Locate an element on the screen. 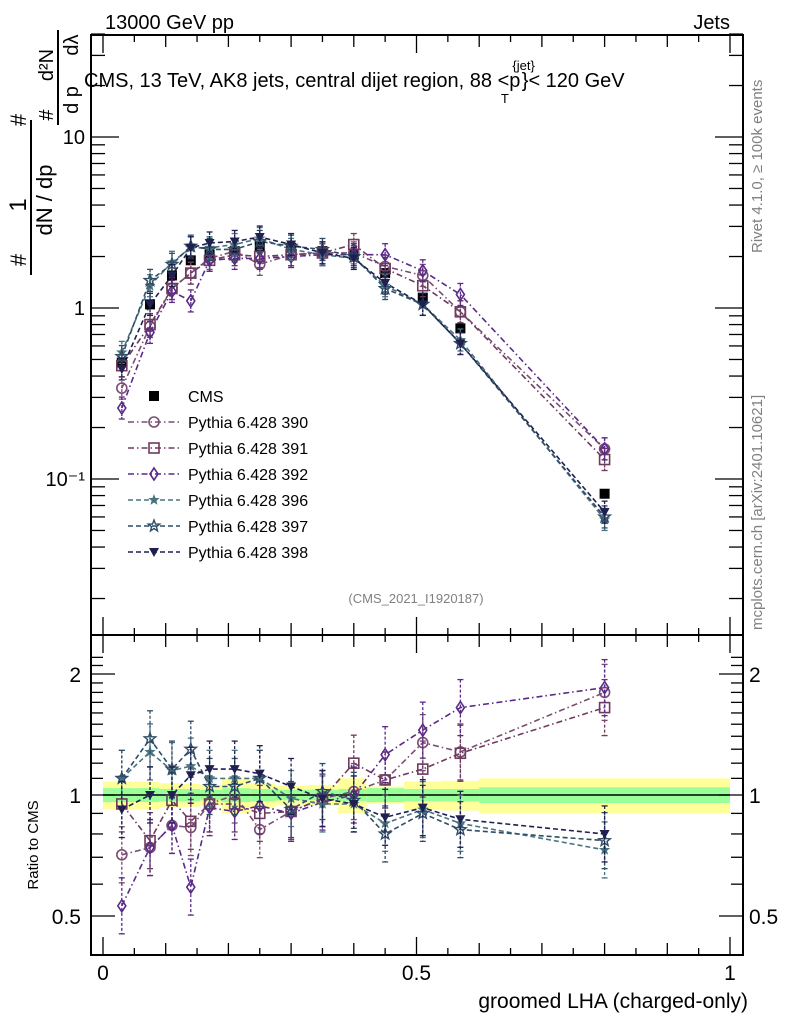 The image size is (786, 1024). x-tick-label: 0 is located at coordinates (103, 973).